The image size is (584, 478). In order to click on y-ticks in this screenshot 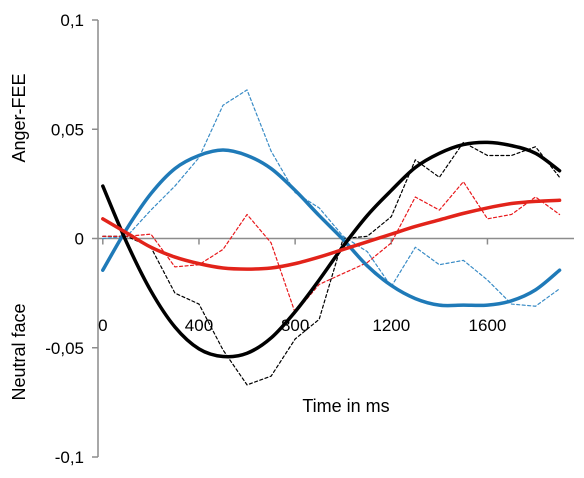, I will do `click(95, 238)`.